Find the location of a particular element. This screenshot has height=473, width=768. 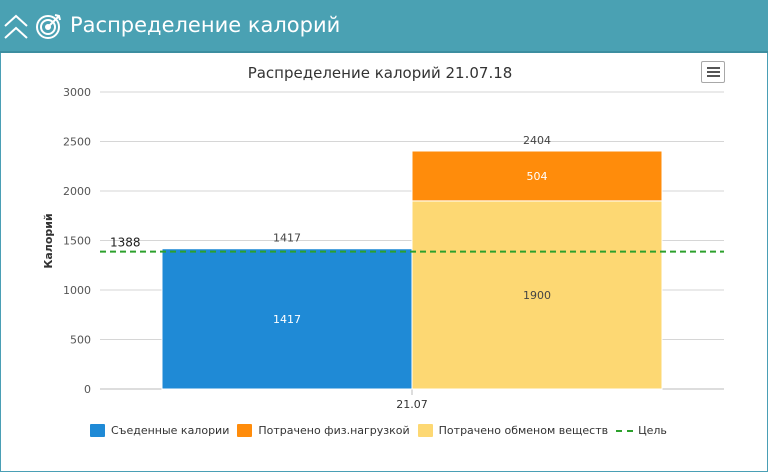

y-tick-label: 0 is located at coordinates (87, 389).